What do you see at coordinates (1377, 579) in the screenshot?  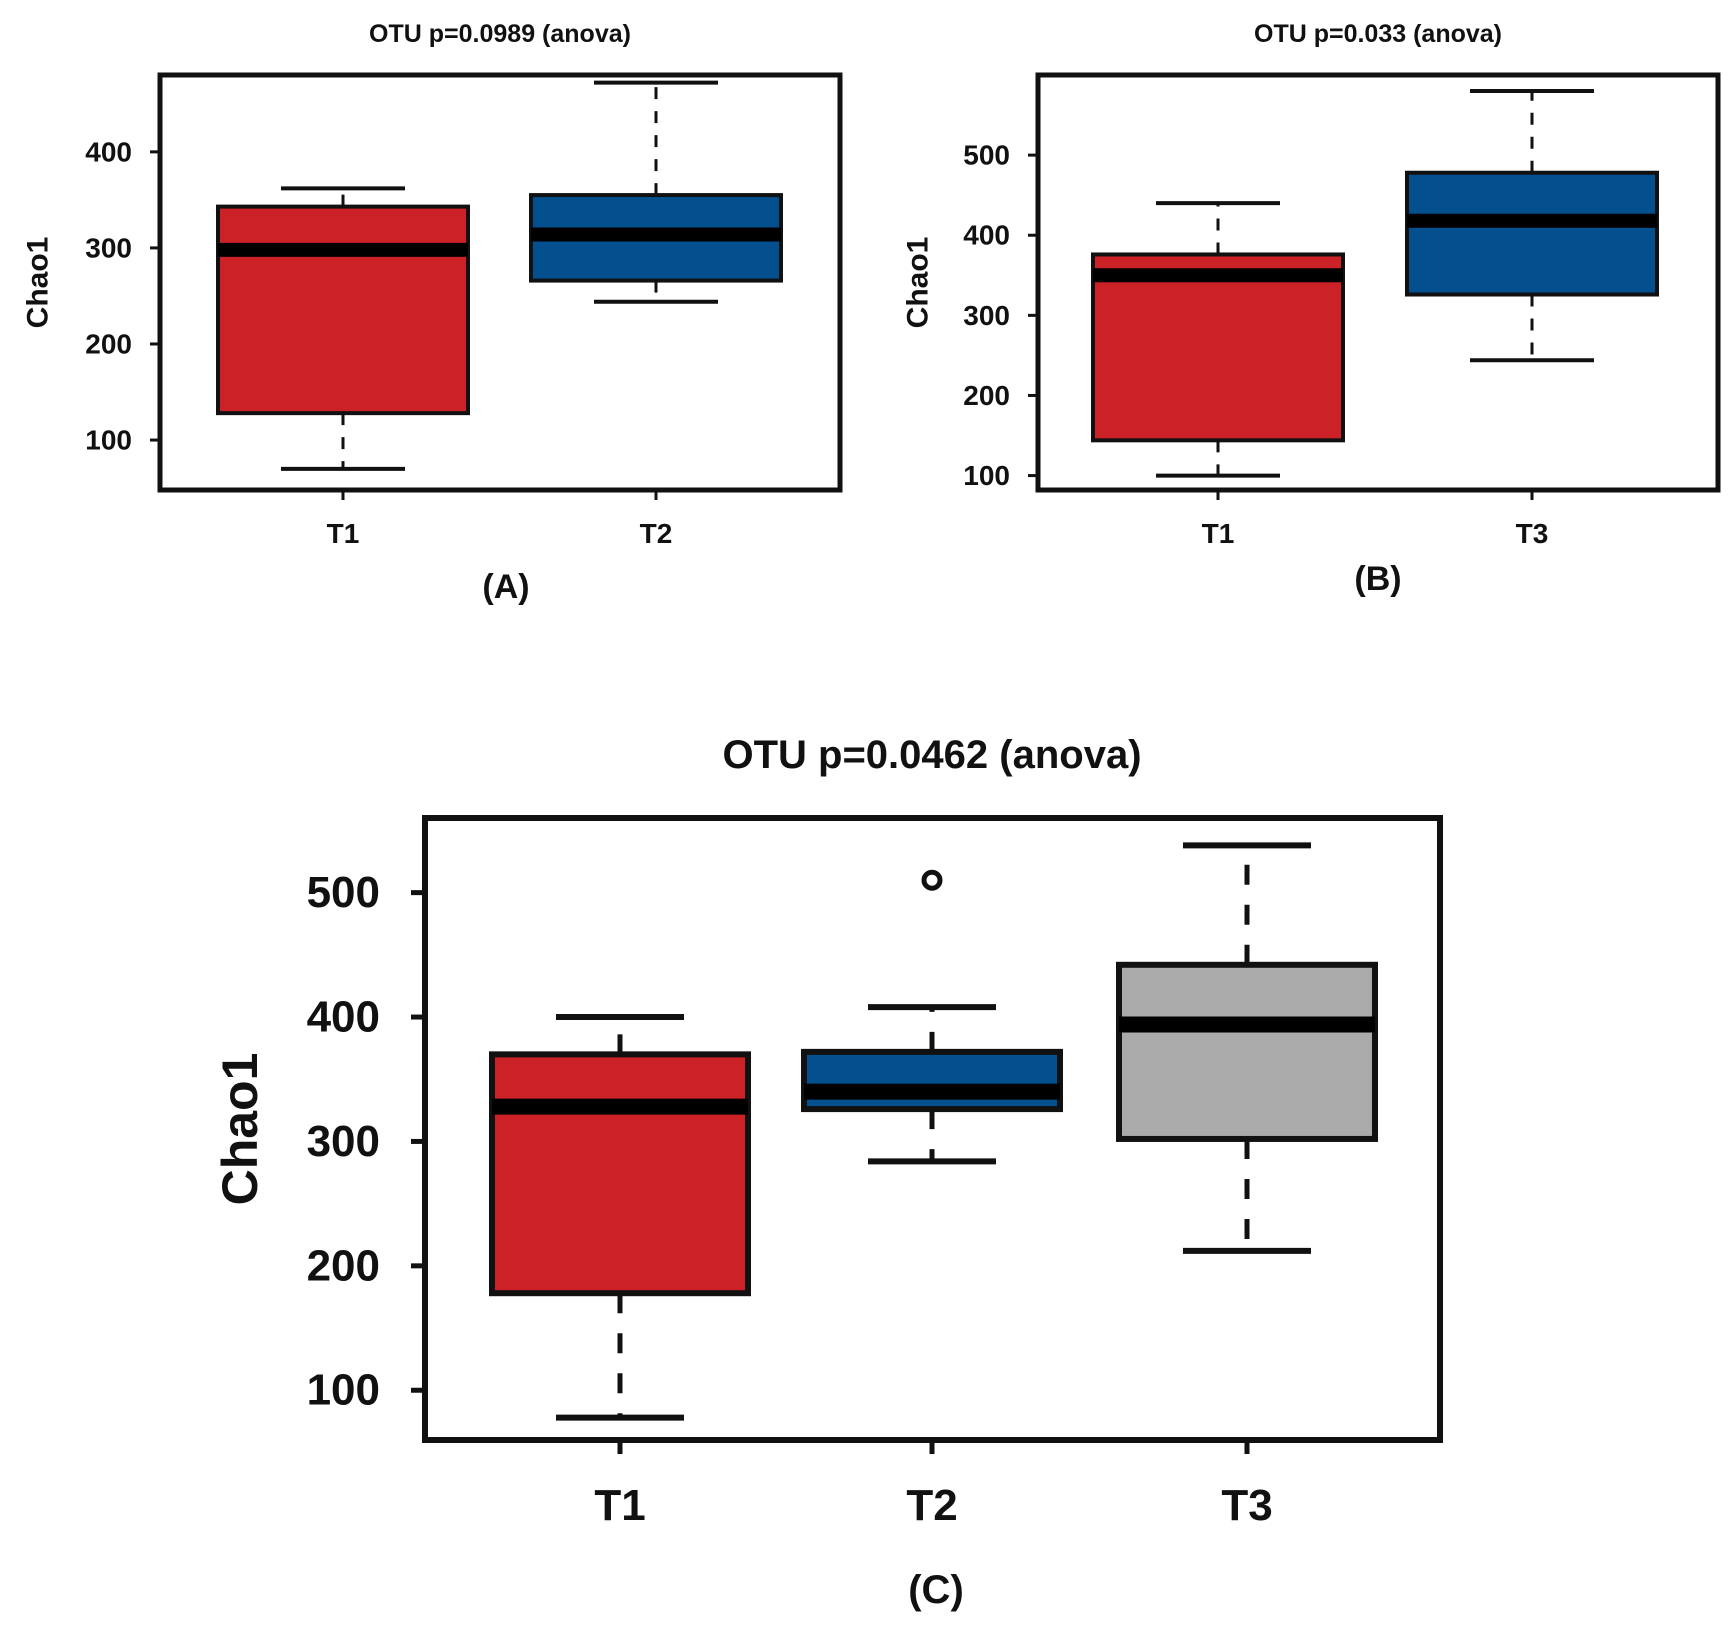 I see `panel-label: (B)` at bounding box center [1377, 579].